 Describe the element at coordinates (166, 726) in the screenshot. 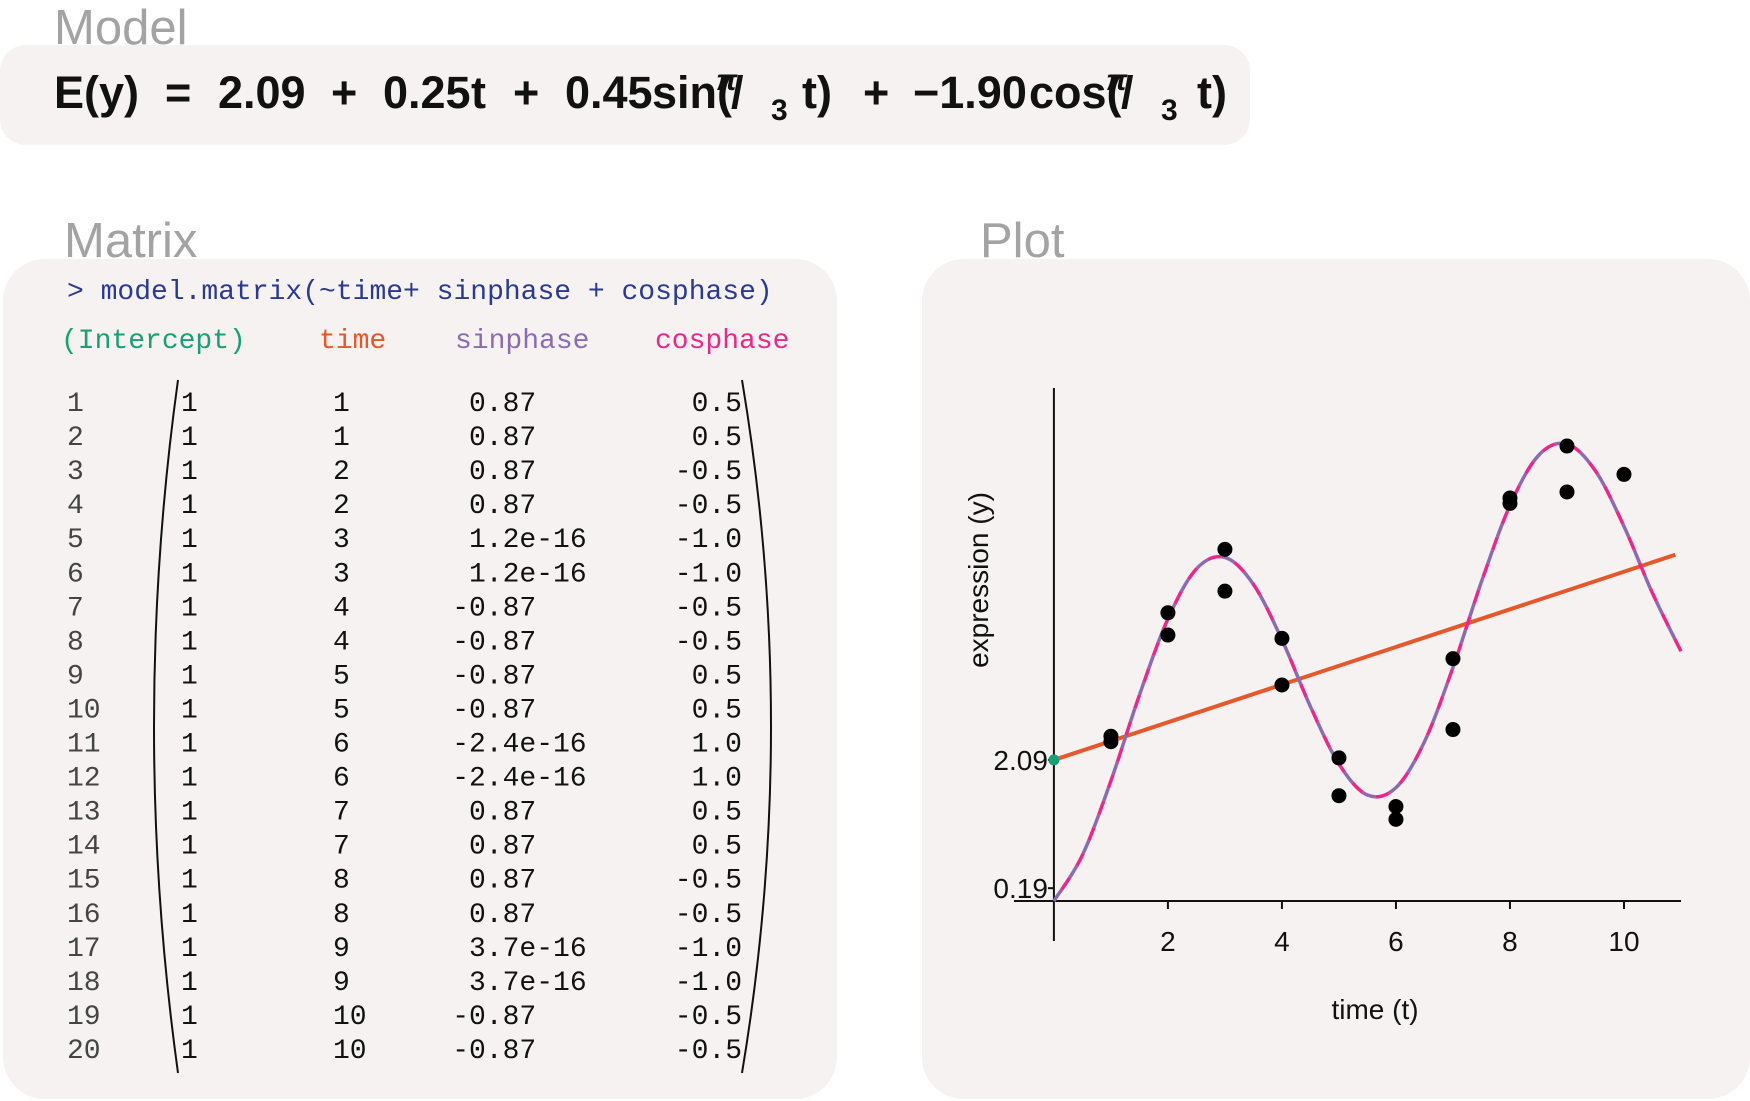

I see `left-paren` at that location.